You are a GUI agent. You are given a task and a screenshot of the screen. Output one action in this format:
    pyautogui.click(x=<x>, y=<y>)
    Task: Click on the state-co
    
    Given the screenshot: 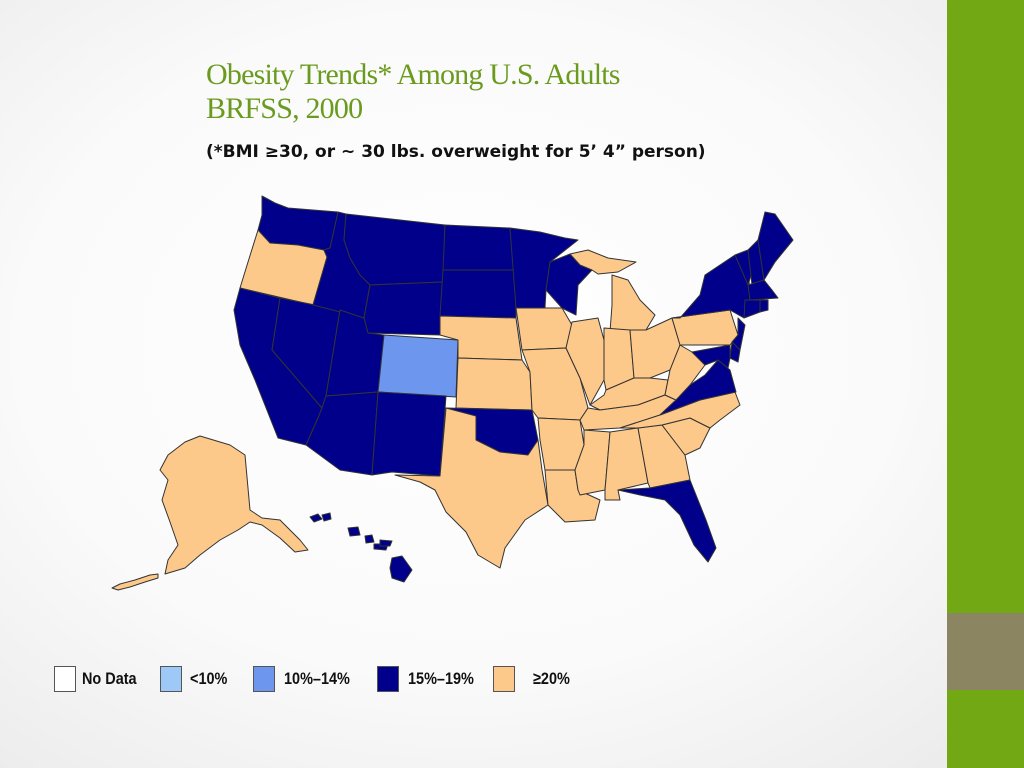 What is the action you would take?
    pyautogui.click(x=418, y=366)
    